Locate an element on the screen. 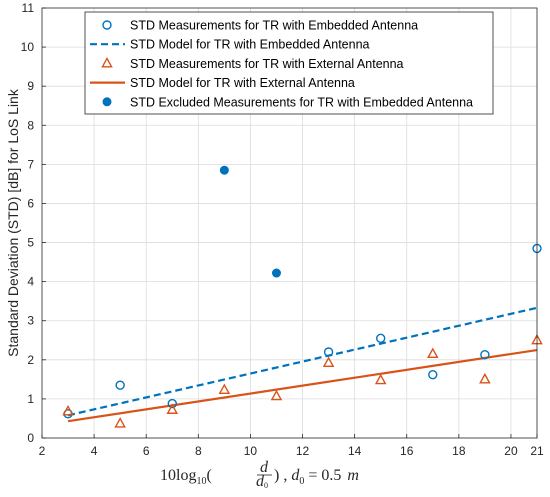 This screenshot has width=550, height=497. y-tick-label: 5 is located at coordinates (30, 243).